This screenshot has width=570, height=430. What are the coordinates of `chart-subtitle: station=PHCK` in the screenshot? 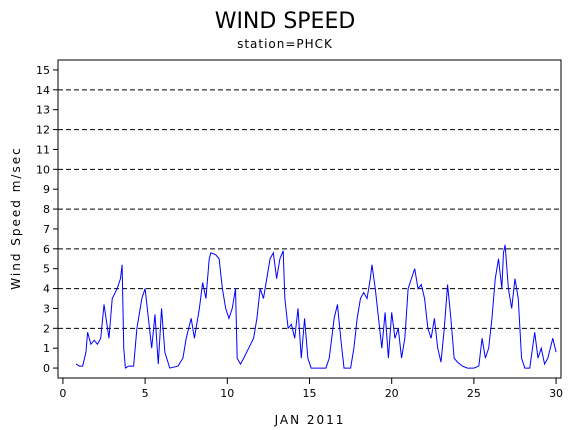 It's located at (285, 44).